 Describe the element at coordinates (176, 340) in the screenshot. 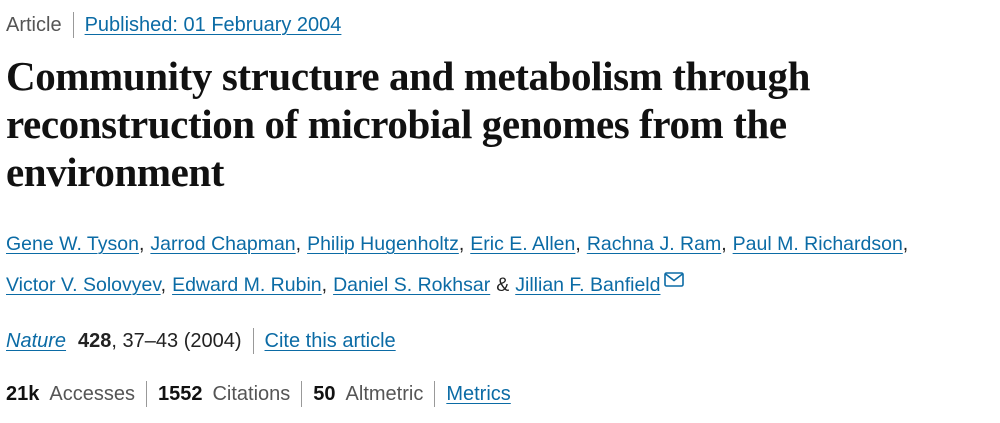

I see `citation-details: , 37–43 (2004)` at that location.